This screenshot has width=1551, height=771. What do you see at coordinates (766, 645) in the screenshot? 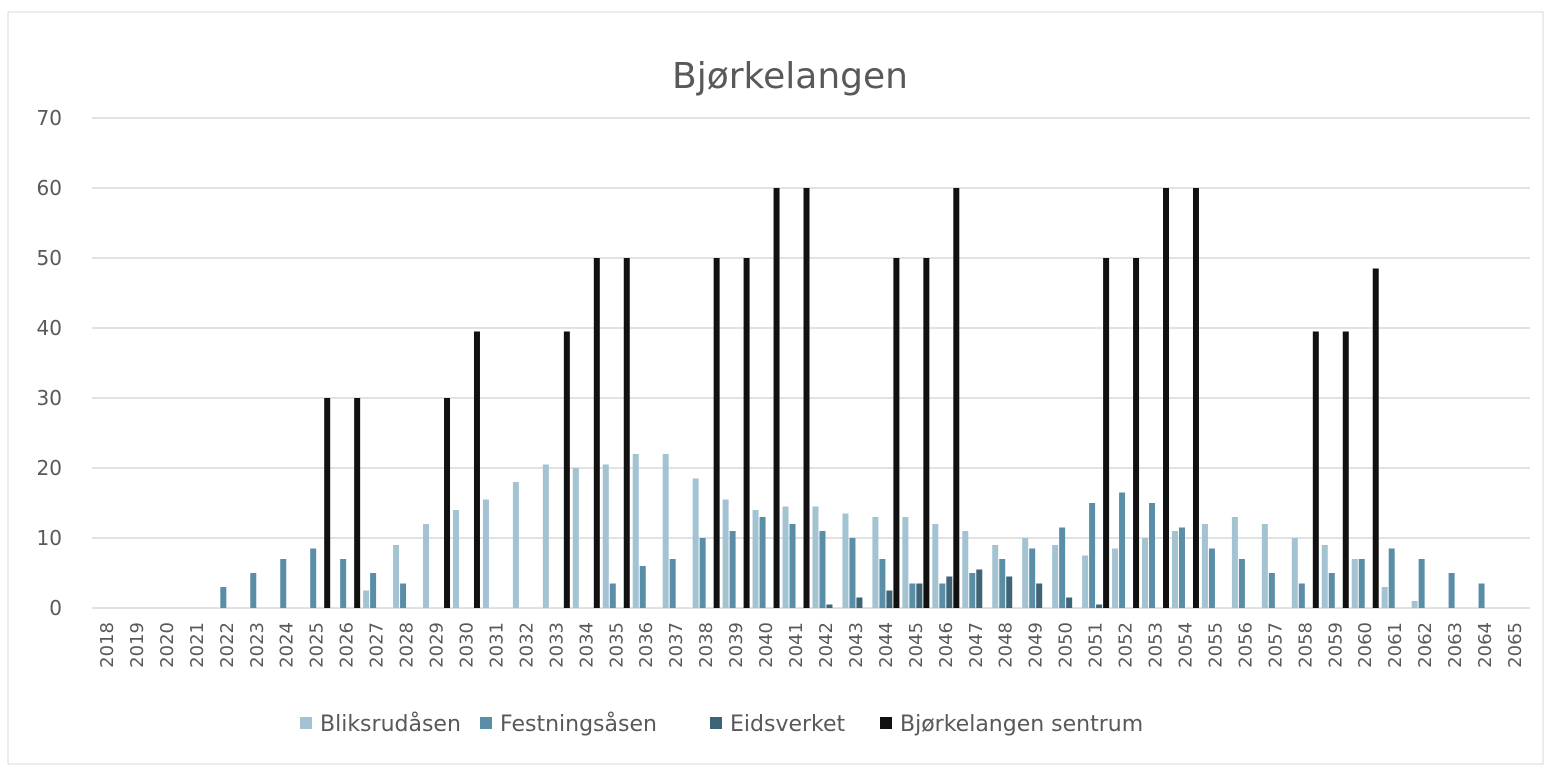
I see `x-tick-label: 2040` at bounding box center [766, 645].